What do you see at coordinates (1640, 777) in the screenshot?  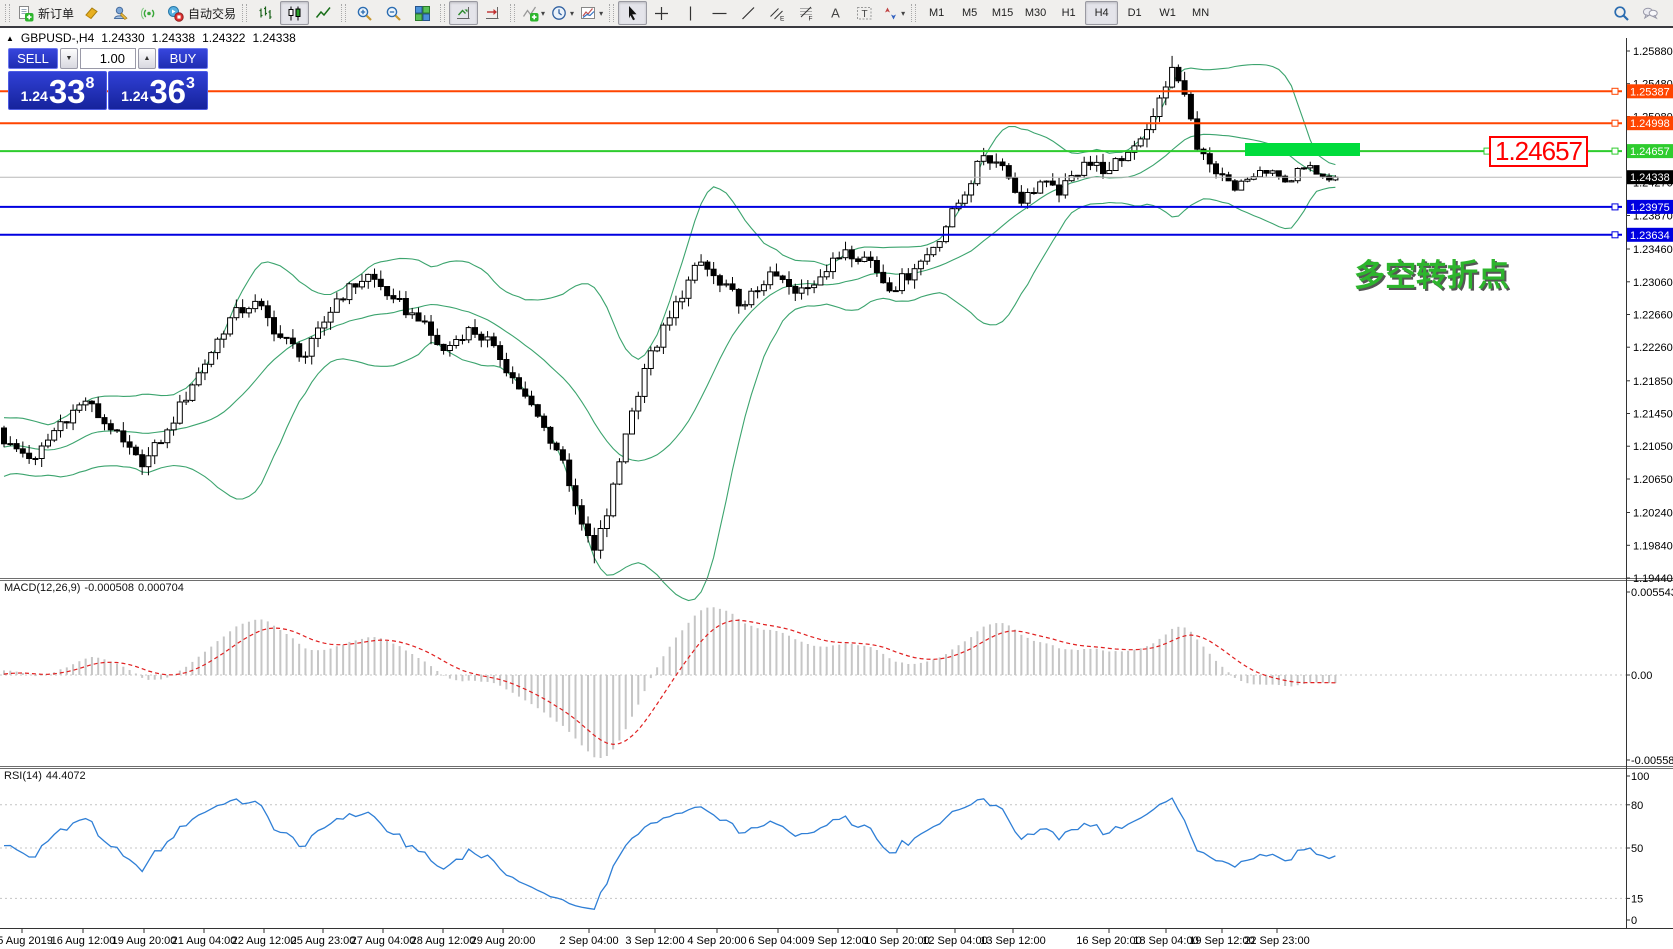 I see `rsi-scale-label: 100` at bounding box center [1640, 777].